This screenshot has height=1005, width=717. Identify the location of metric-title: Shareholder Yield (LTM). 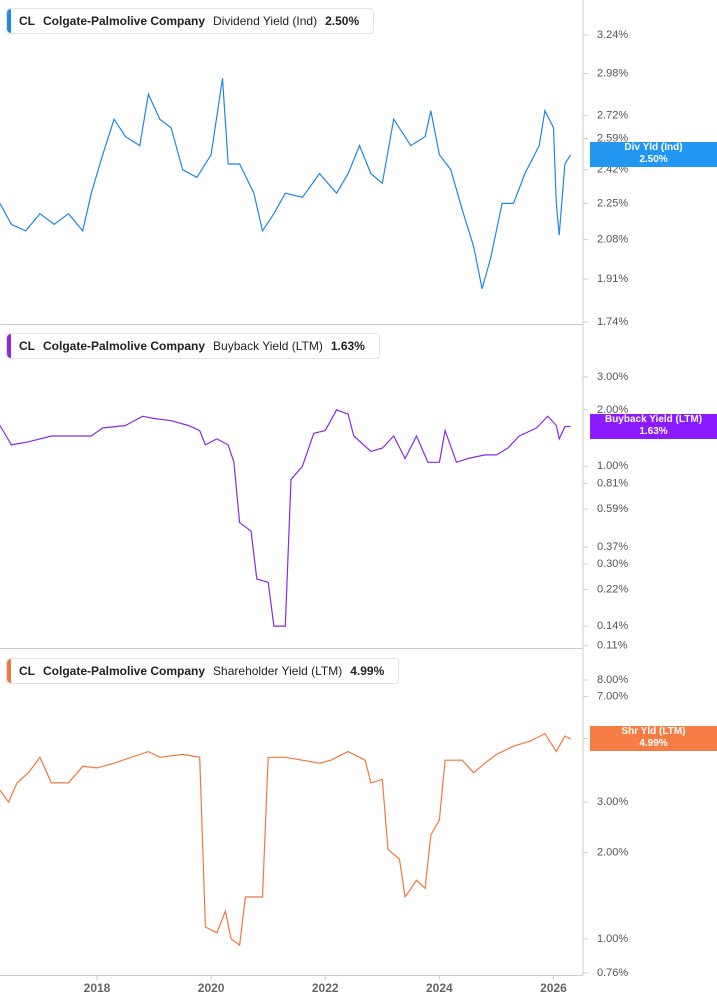
(278, 671).